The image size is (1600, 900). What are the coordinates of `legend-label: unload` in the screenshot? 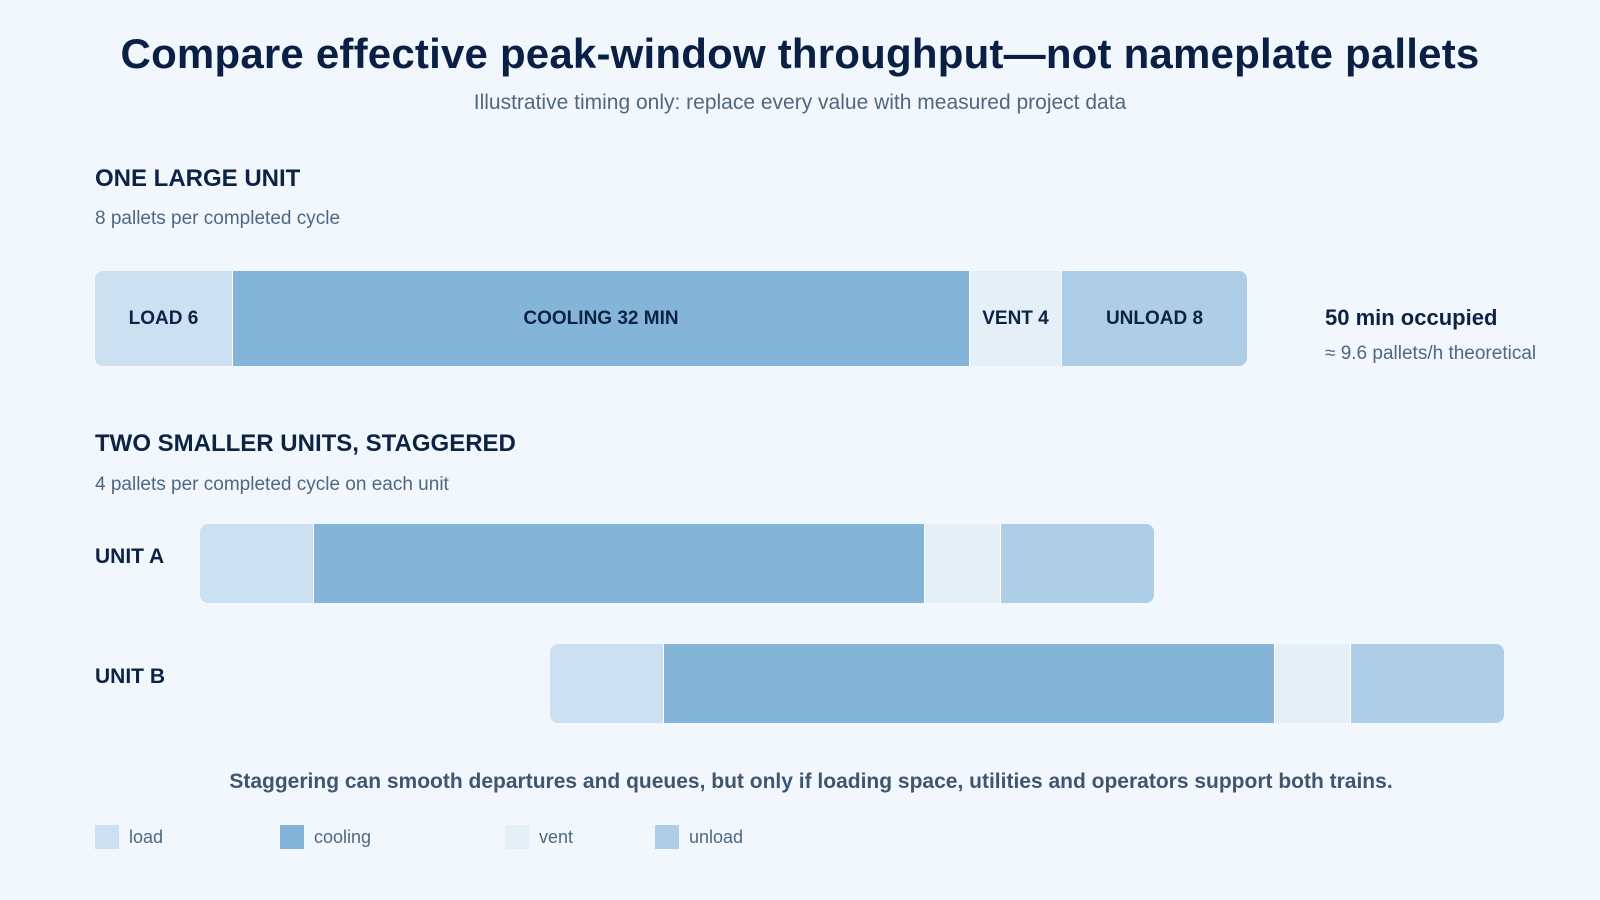 It's located at (716, 836).